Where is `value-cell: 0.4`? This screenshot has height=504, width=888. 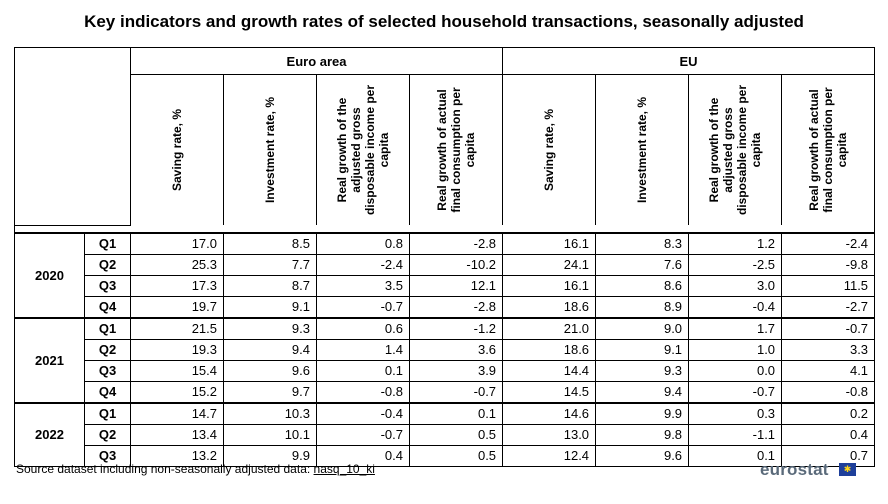
value-cell: 0.4 is located at coordinates (828, 434).